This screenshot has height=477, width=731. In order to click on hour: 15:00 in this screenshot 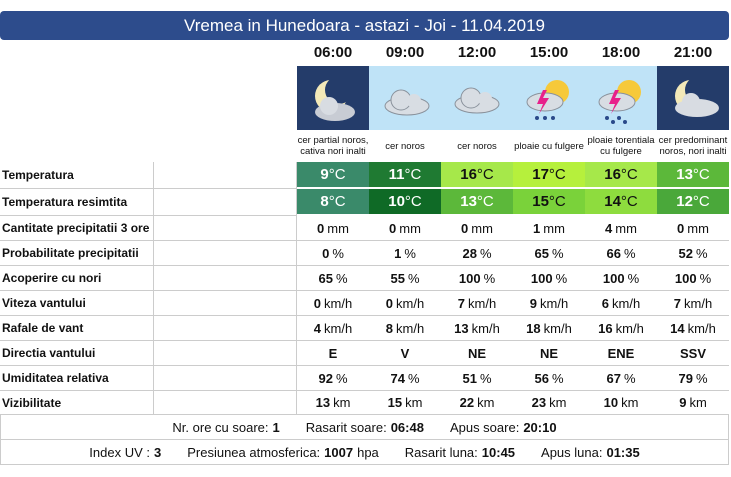, I will do `click(549, 52)`.